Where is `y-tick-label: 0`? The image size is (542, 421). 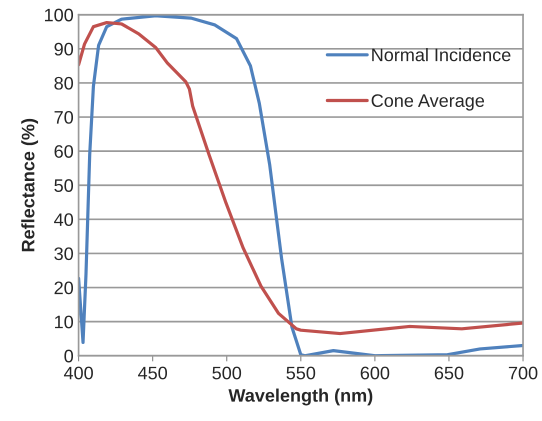 y-tick-label: 0 is located at coordinates (69, 356).